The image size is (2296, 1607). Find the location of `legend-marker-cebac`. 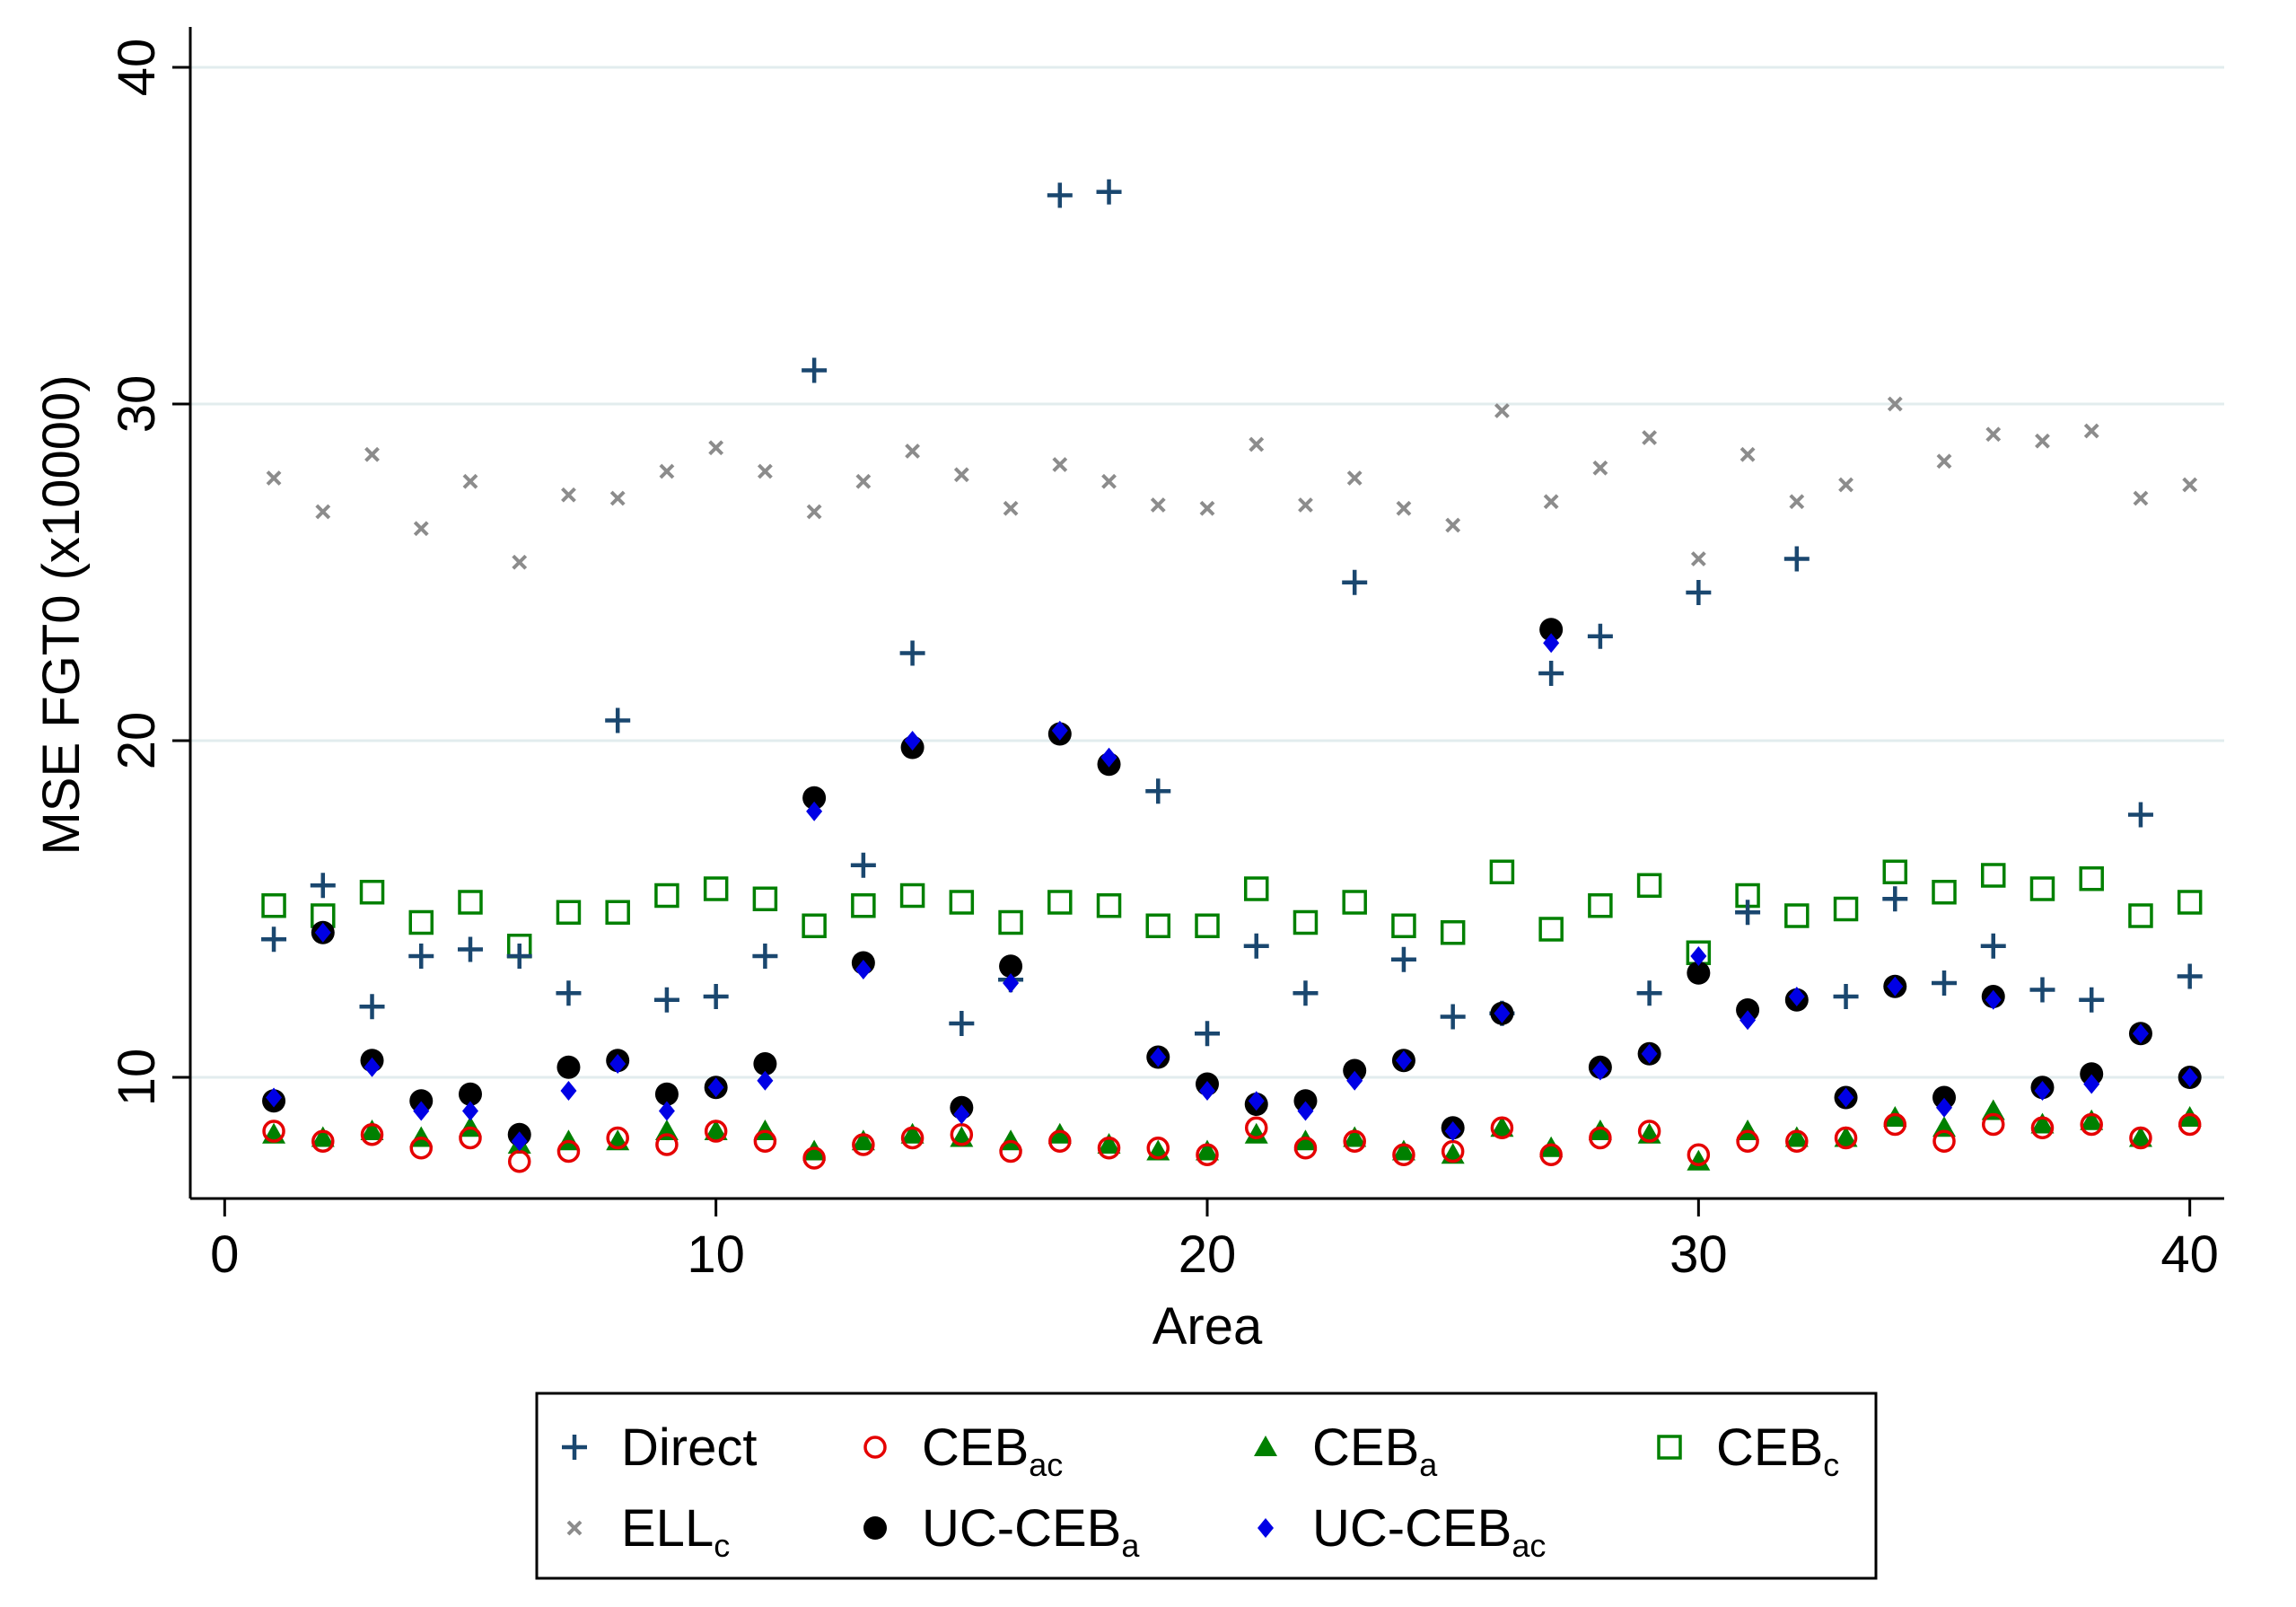

legend-marker-cebac is located at coordinates (875, 1447).